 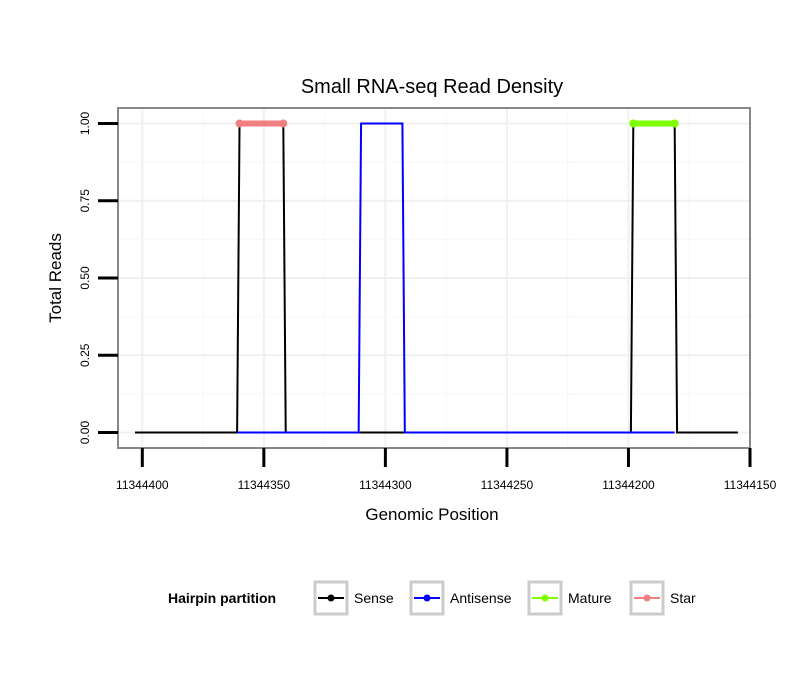 What do you see at coordinates (750, 485) in the screenshot?
I see `x-tick-label: 11344150` at bounding box center [750, 485].